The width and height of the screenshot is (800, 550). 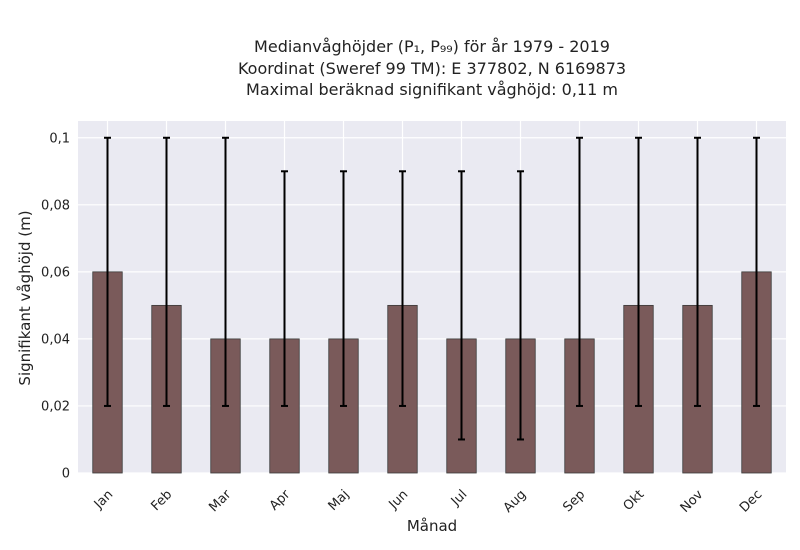 What do you see at coordinates (638, 271) in the screenshot?
I see `error-bar-okt` at bounding box center [638, 271].